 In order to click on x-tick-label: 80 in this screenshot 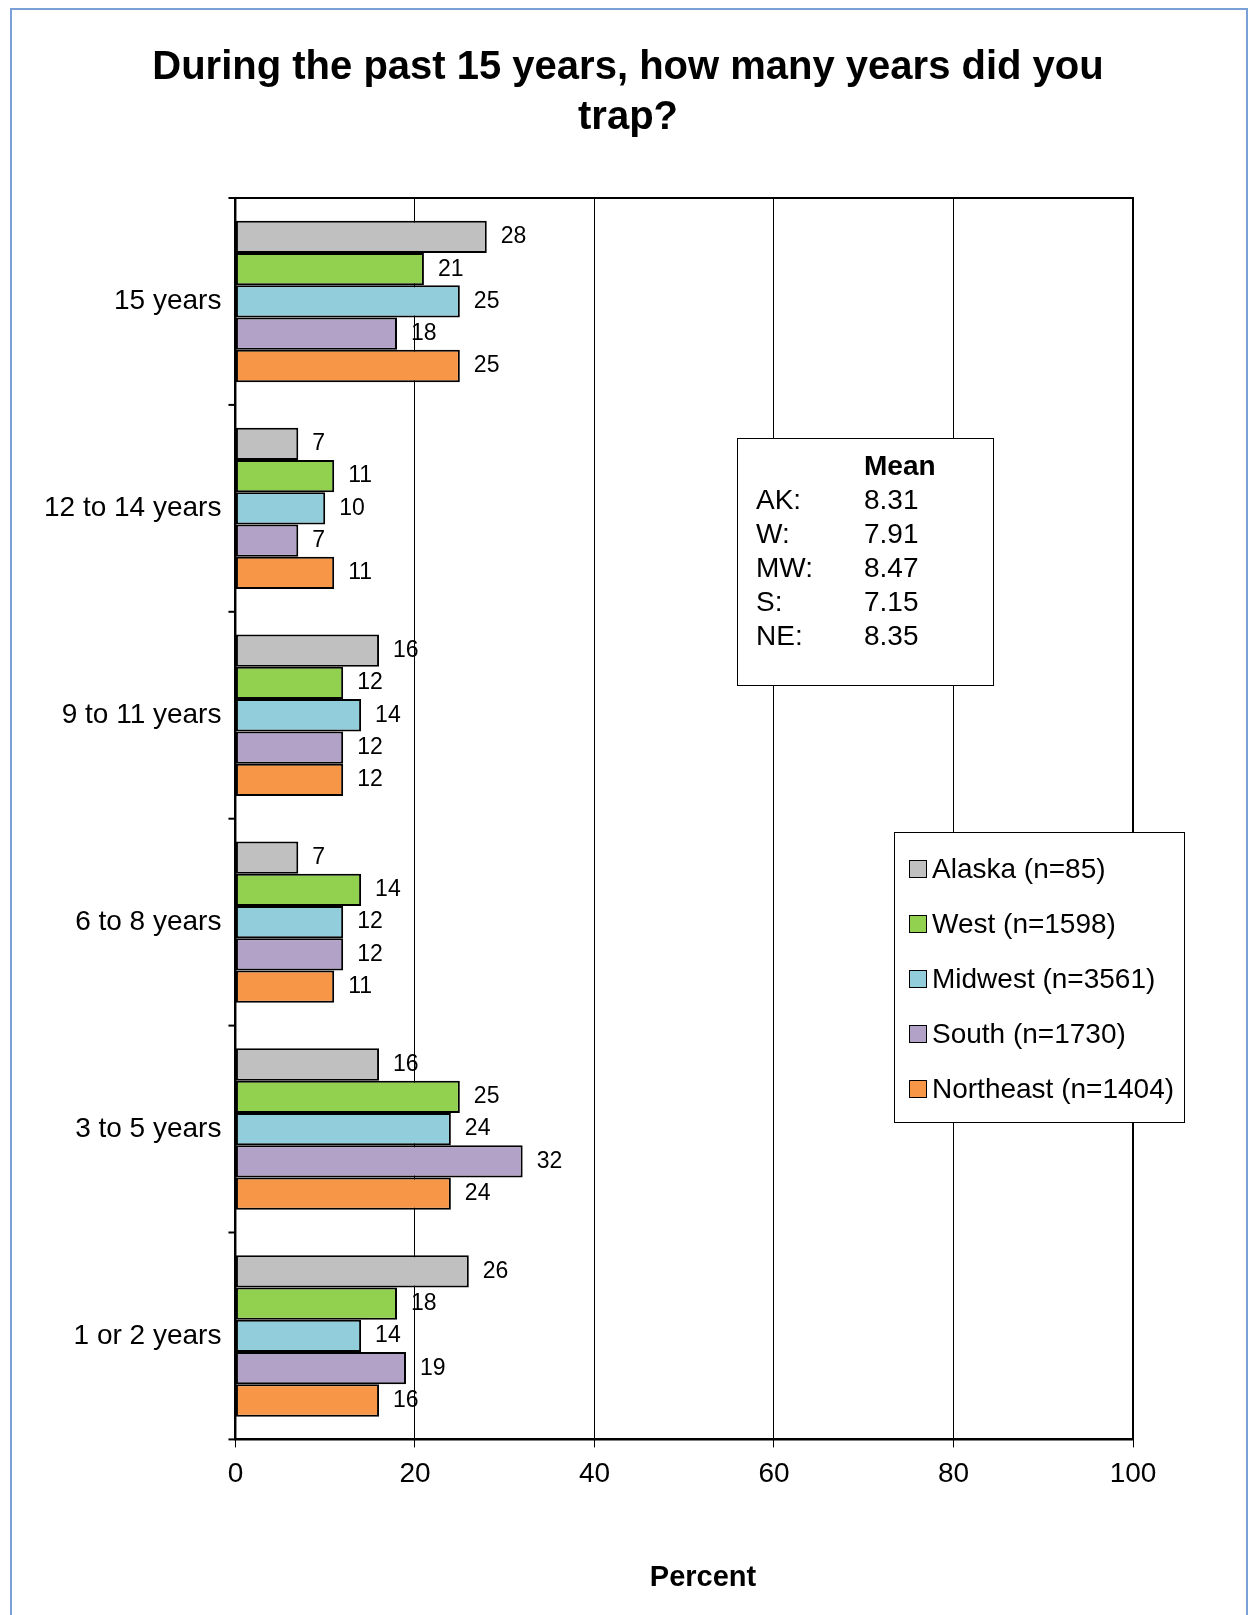, I will do `click(953, 1472)`.